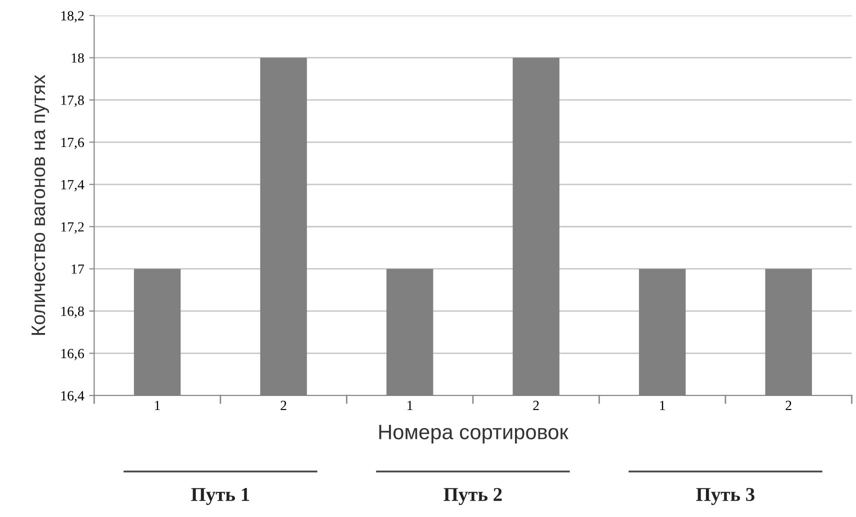 The height and width of the screenshot is (517, 856). I want to click on y-tick-label: 18, so click(78, 58).